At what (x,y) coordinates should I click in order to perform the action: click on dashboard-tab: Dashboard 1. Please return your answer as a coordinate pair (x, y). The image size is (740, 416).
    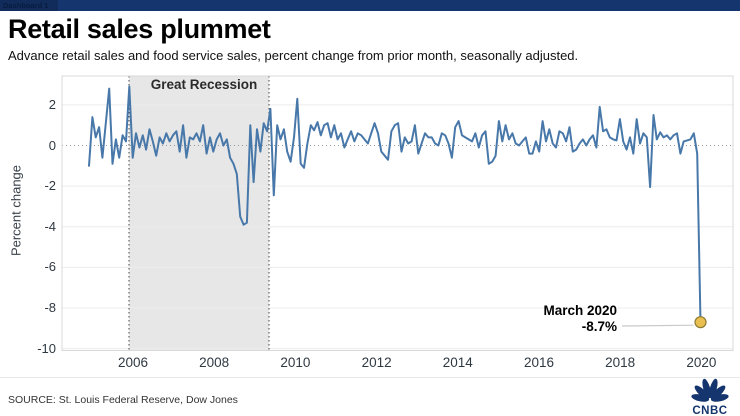
    Looking at the image, I should click on (29, 5).